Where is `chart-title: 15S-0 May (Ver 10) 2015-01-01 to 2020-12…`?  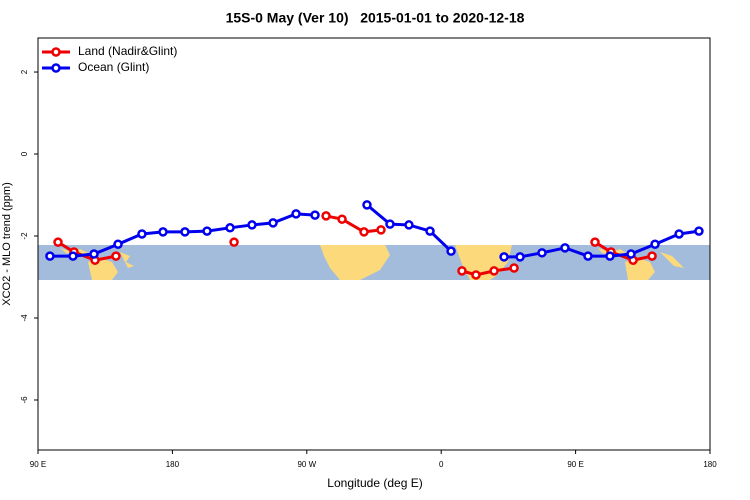
chart-title: 15S-0 May (Ver 10) 2015-01-01 to 2020-12… is located at coordinates (375, 18).